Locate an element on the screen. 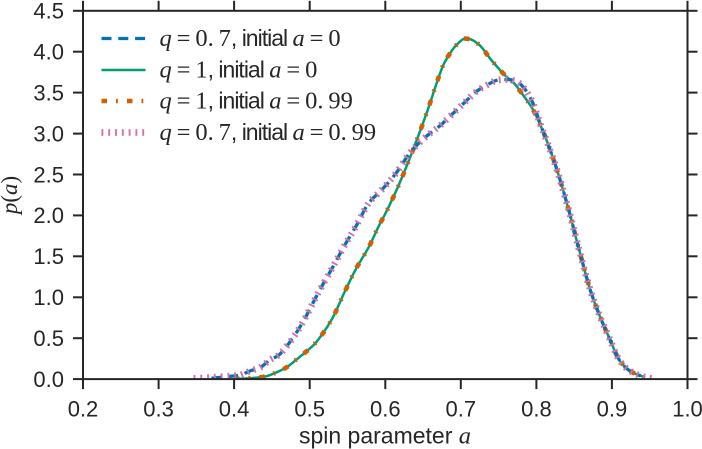 The image size is (702, 449). svg-text: 3.5 is located at coordinates (48, 92).